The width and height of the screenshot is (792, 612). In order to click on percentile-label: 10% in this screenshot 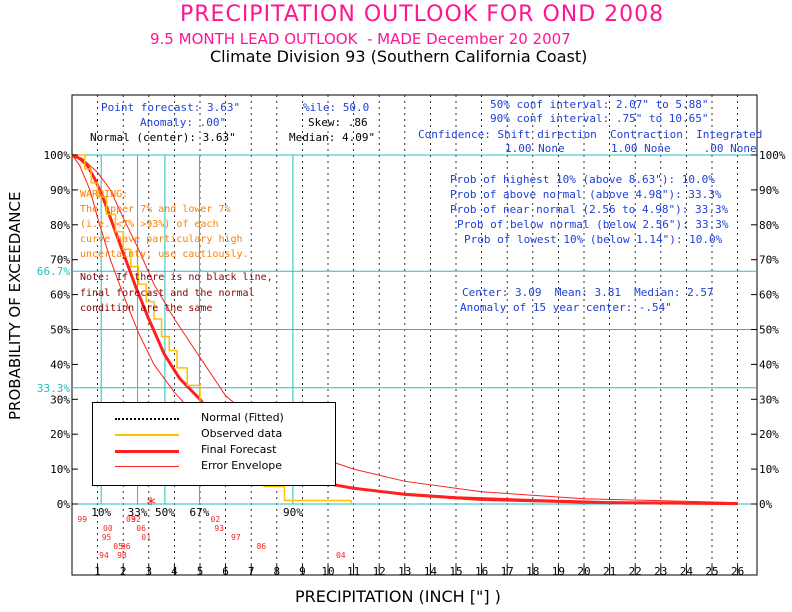, I will do `click(101, 512)`.